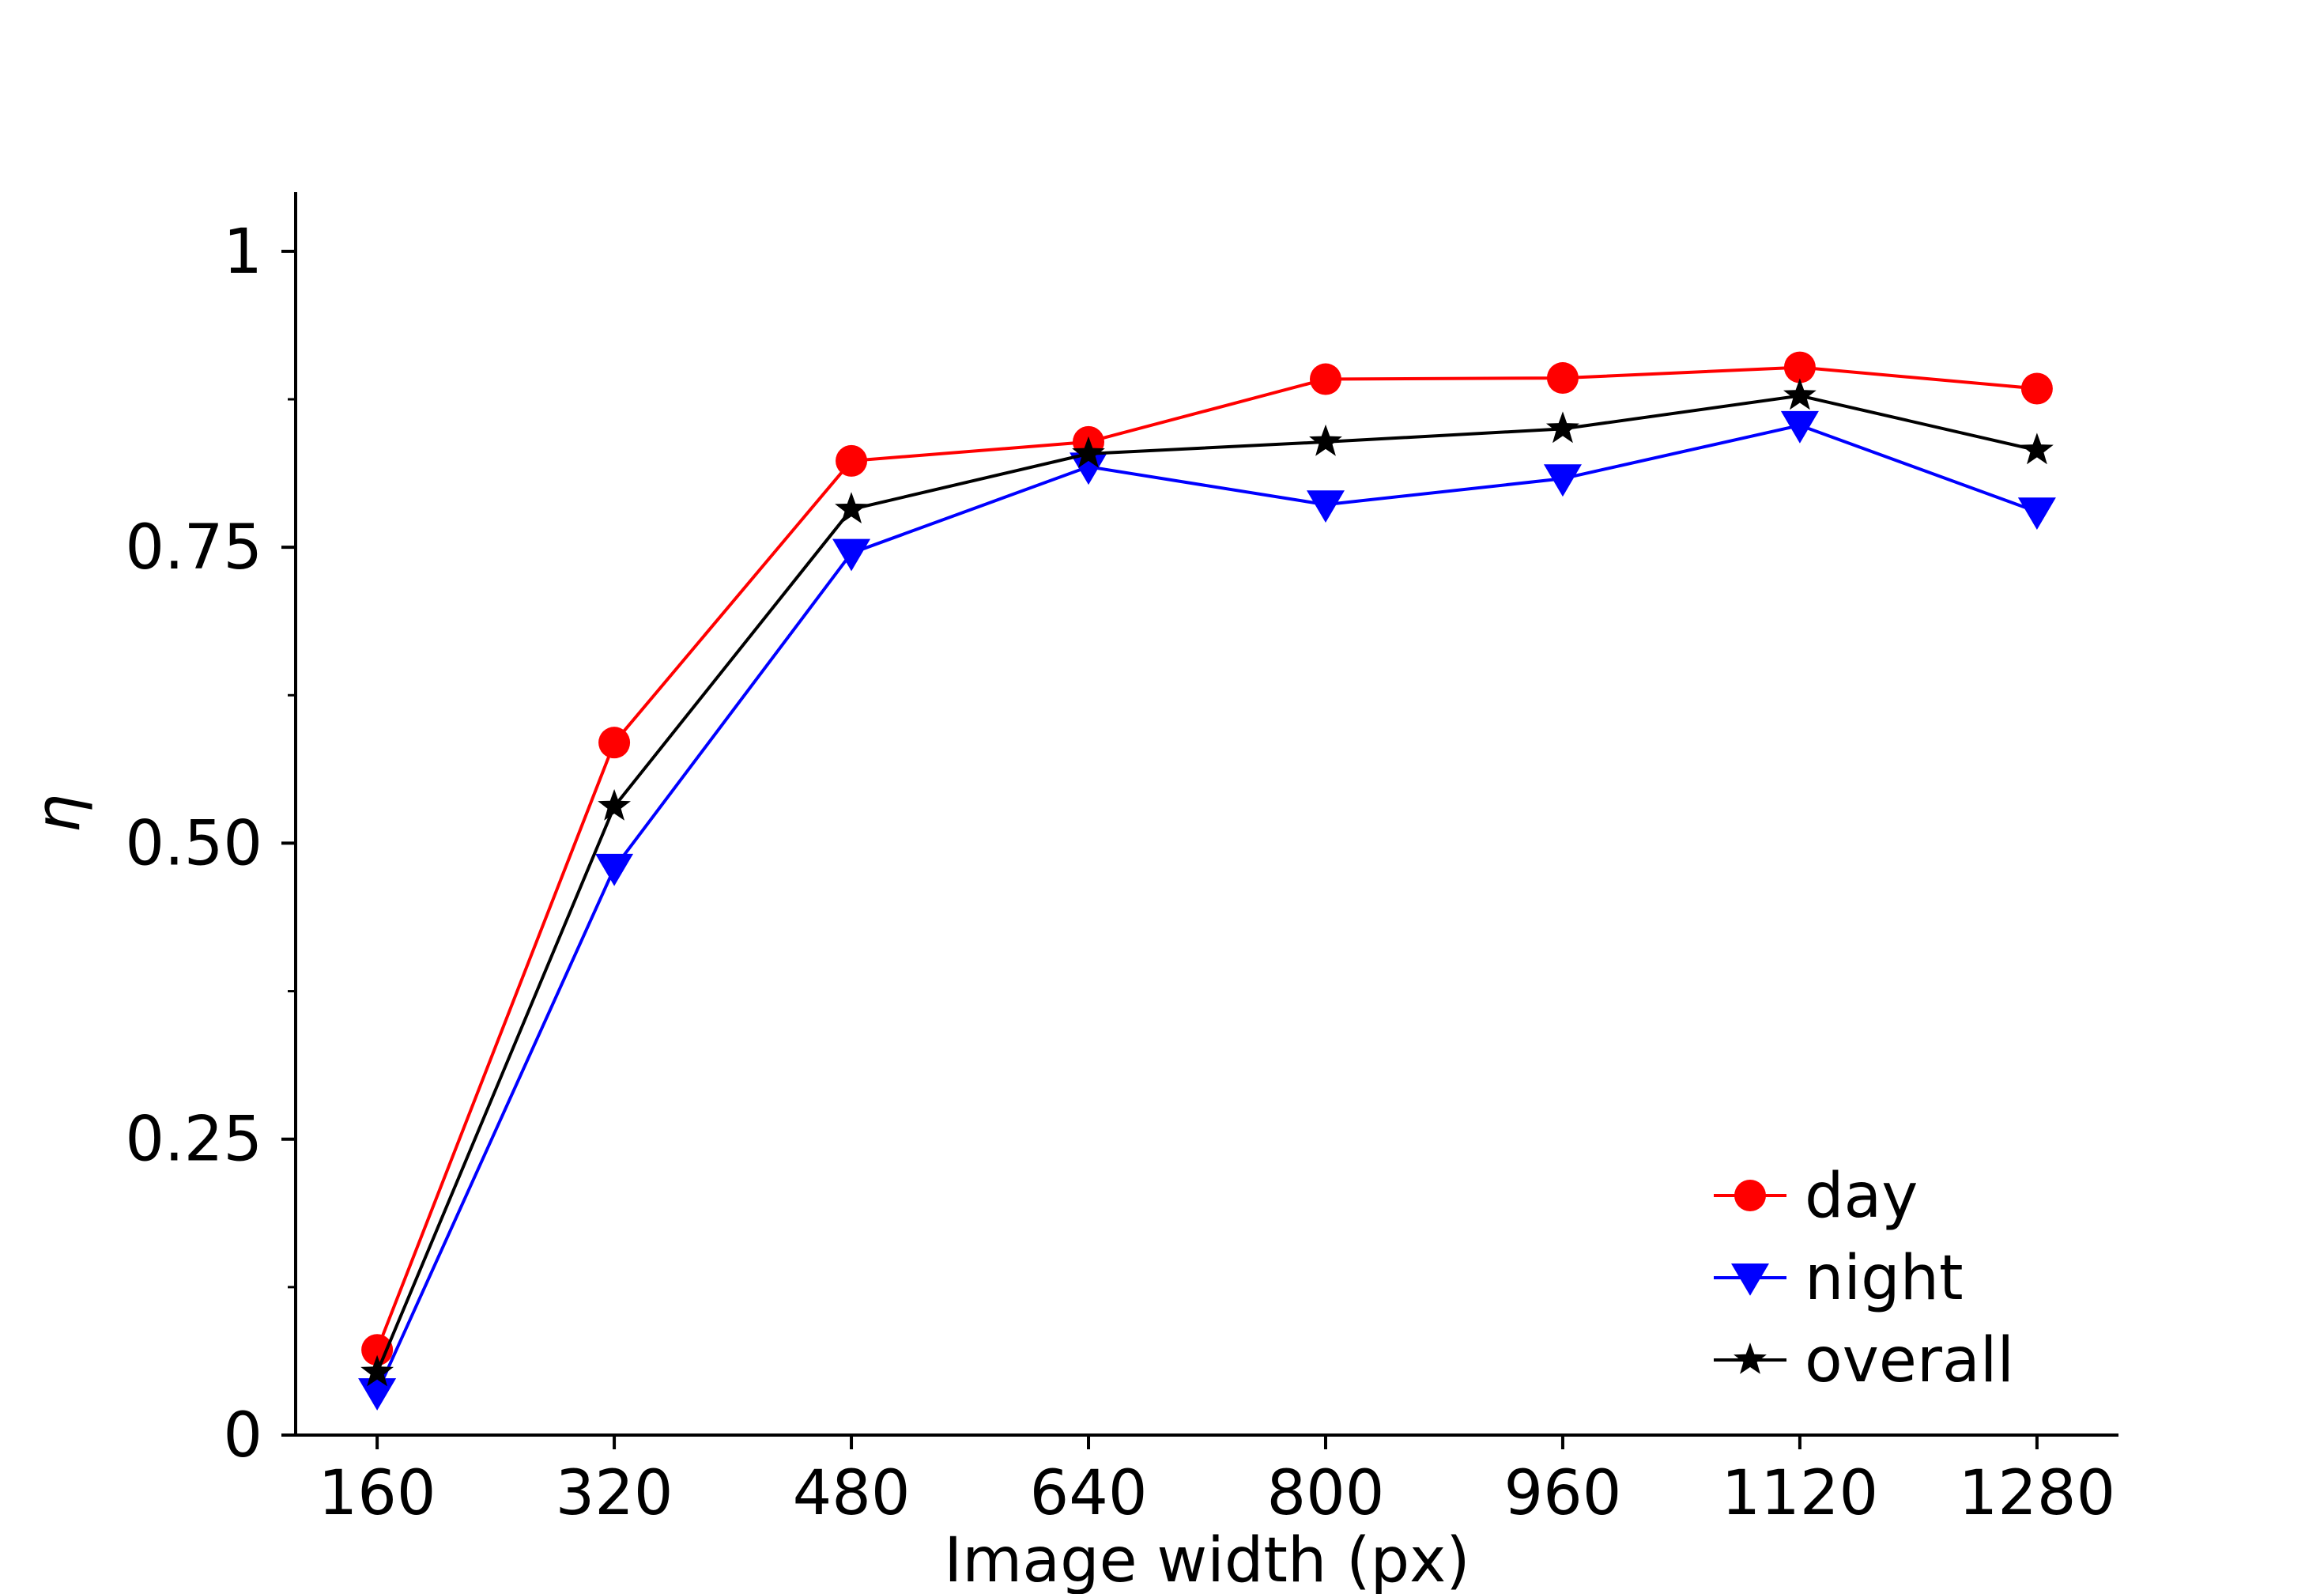  What do you see at coordinates (1861, 1196) in the screenshot?
I see `legend-label: day` at bounding box center [1861, 1196].